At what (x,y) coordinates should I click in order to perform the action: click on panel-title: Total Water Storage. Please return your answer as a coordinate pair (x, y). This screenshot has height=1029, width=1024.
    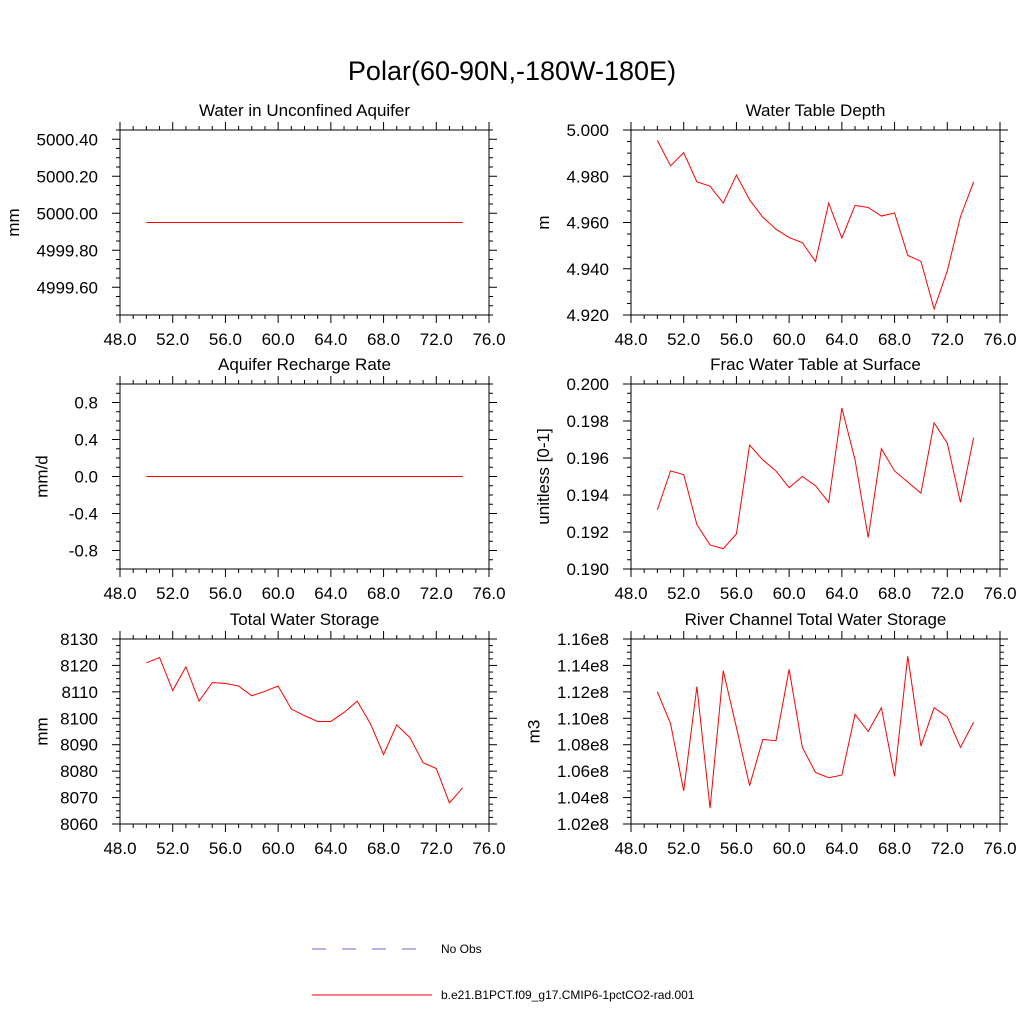
    Looking at the image, I should click on (305, 619).